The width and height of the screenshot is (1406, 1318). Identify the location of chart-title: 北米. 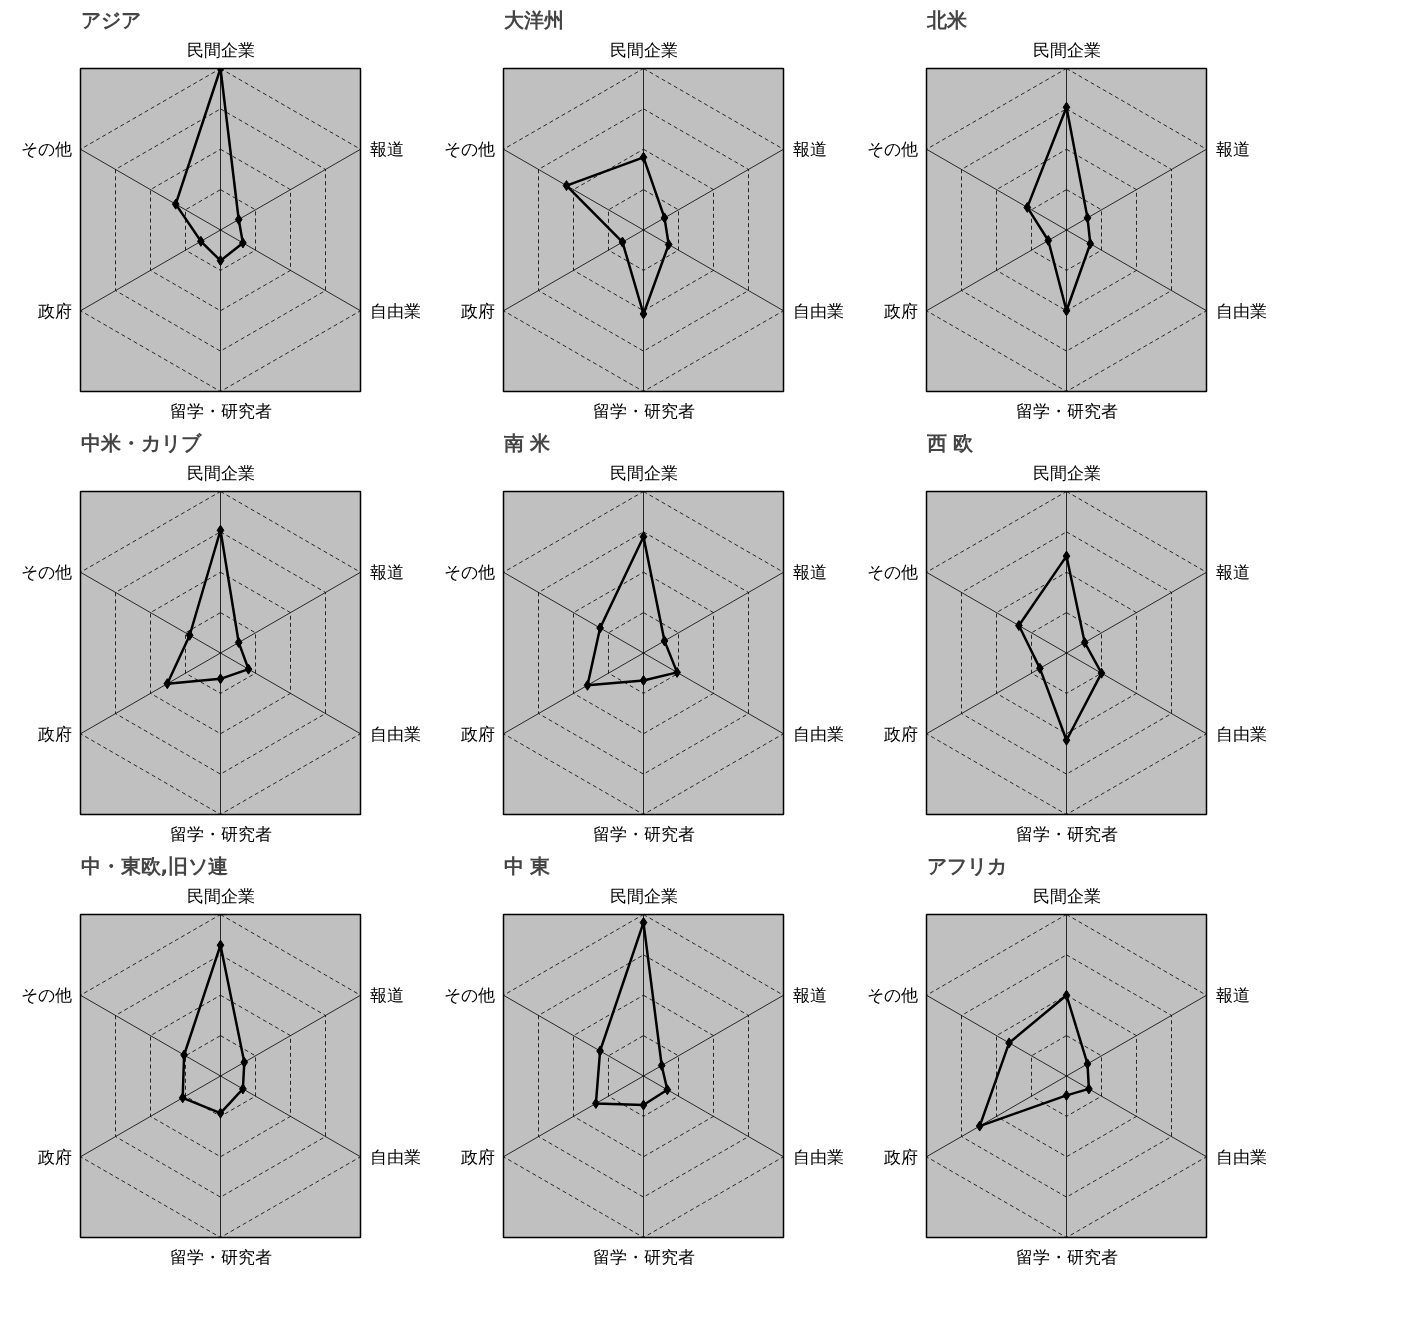
(946, 19).